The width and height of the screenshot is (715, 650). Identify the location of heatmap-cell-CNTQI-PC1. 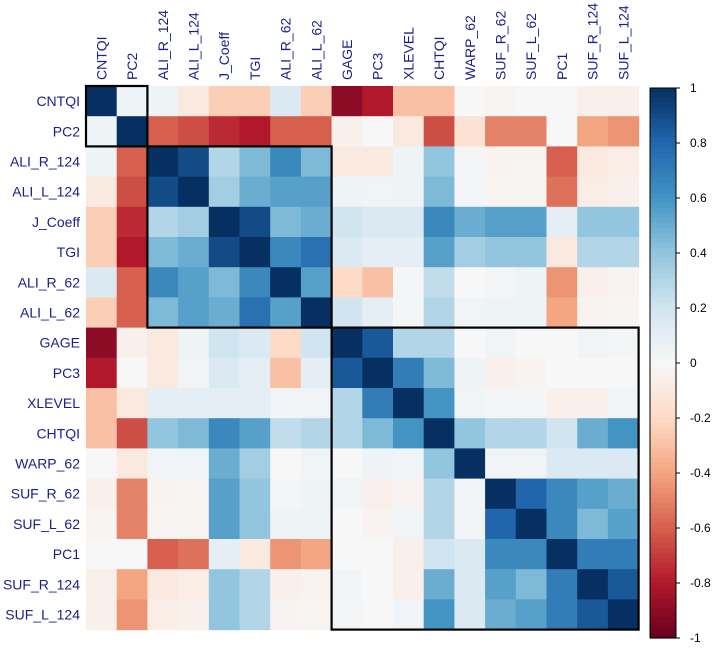
(562, 101).